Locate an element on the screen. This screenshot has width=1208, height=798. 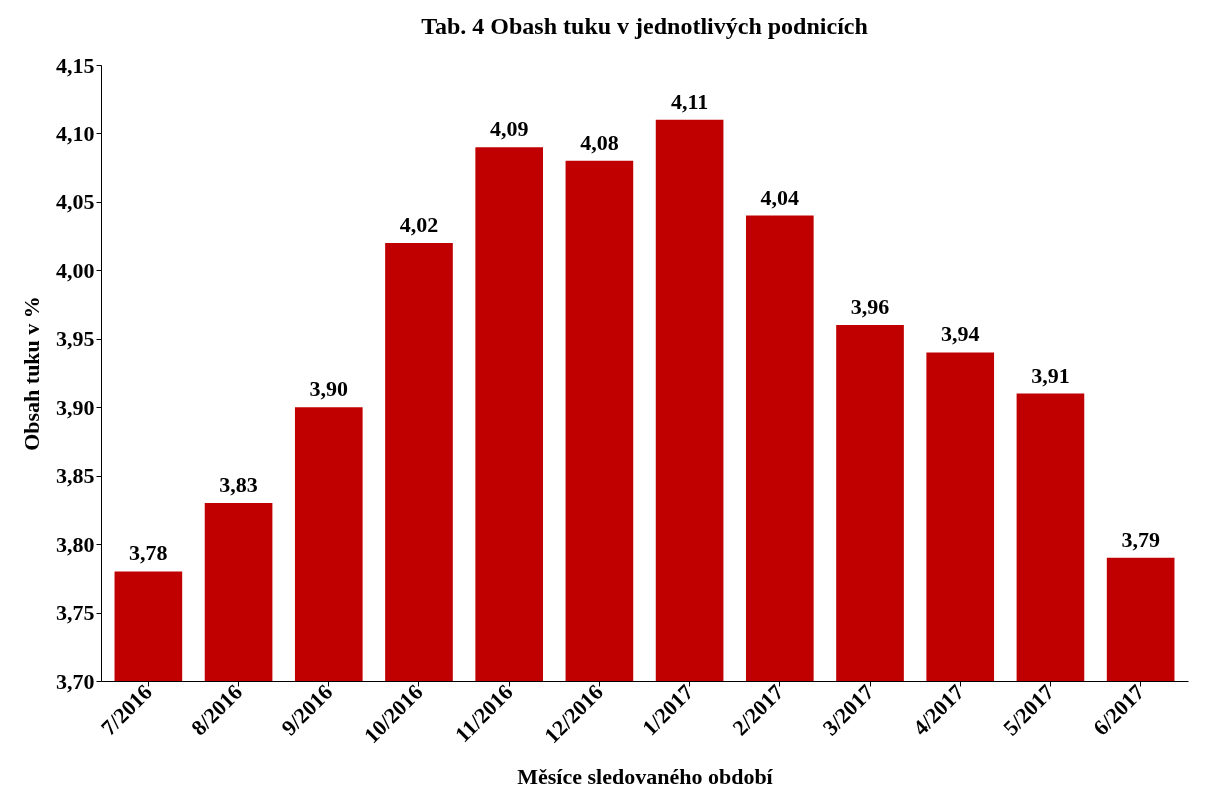
data-label: 4,04 is located at coordinates (780, 197).